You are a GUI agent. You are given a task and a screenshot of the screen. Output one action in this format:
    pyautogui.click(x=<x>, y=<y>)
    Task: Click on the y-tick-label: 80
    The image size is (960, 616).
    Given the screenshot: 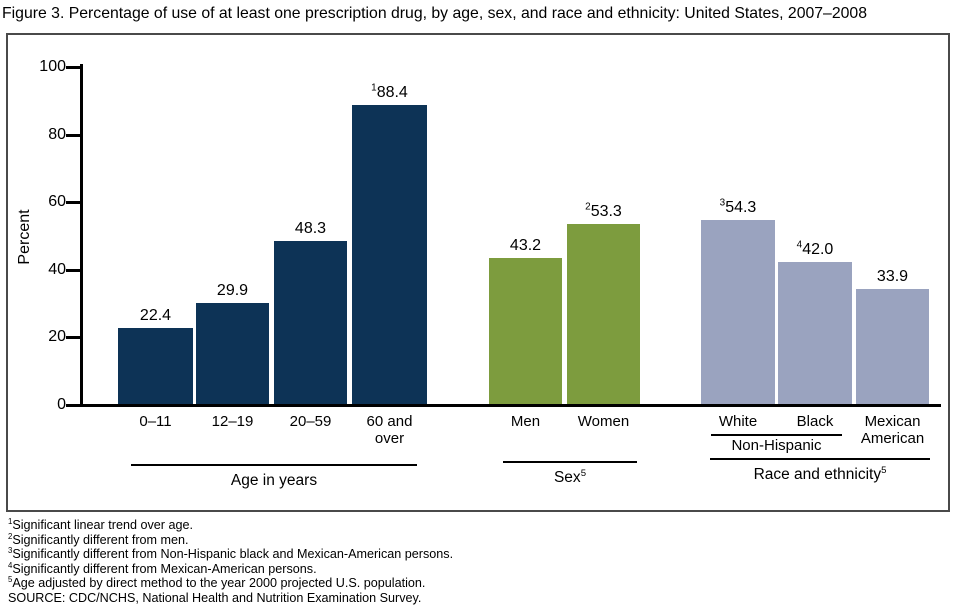 What is the action you would take?
    pyautogui.click(x=57, y=134)
    